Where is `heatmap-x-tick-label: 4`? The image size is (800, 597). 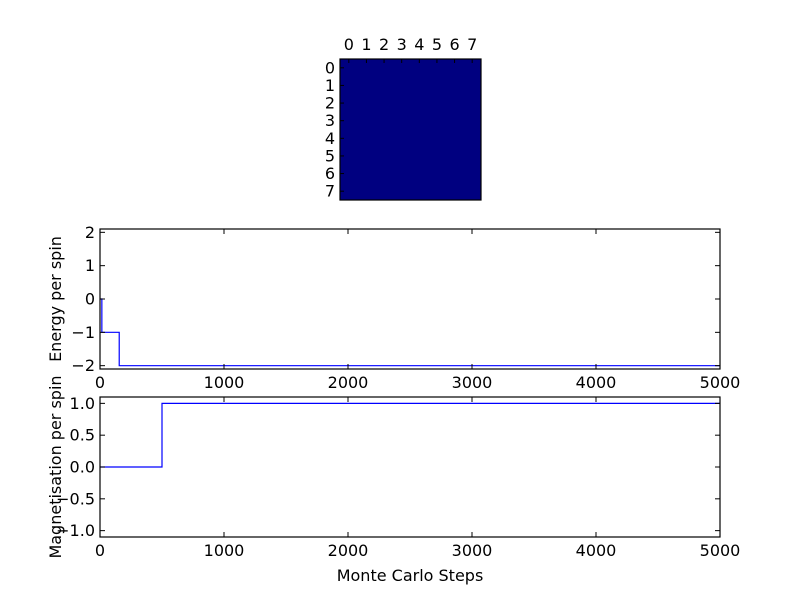 heatmap-x-tick-label: 4 is located at coordinates (419, 44).